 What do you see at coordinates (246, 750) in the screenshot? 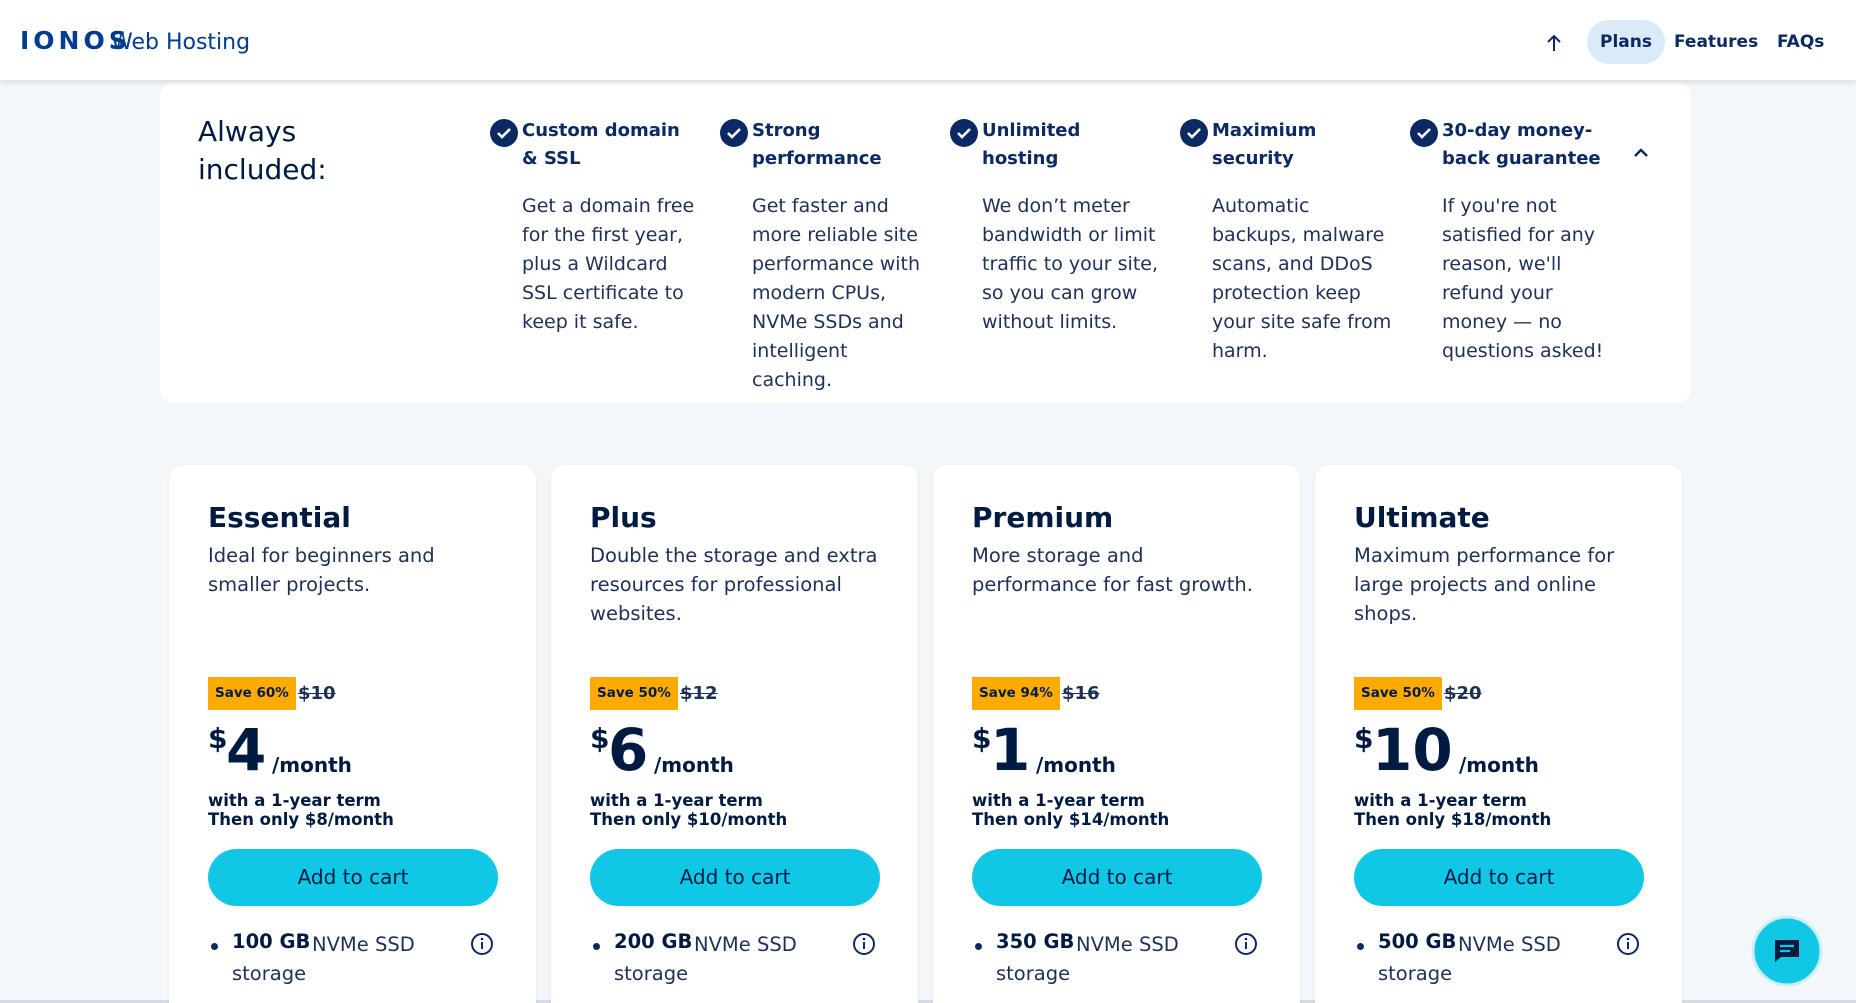
I see `price: 4` at bounding box center [246, 750].